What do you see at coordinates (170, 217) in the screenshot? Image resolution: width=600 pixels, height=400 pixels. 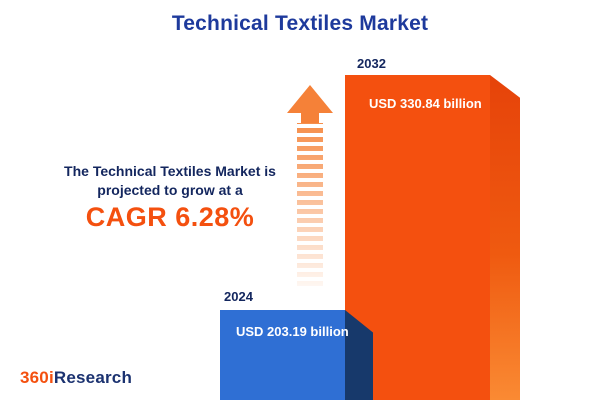 I see `cagr-value: CAGR 6.28%` at bounding box center [170, 217].